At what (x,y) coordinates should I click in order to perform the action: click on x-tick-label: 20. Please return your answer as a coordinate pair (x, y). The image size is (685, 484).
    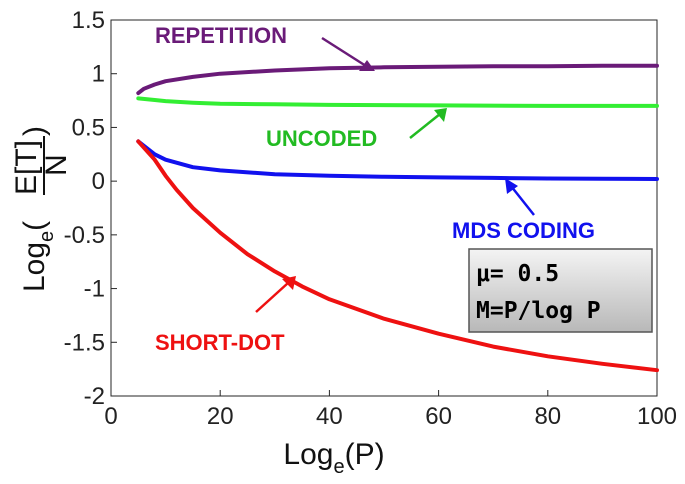
    Looking at the image, I should click on (220, 416).